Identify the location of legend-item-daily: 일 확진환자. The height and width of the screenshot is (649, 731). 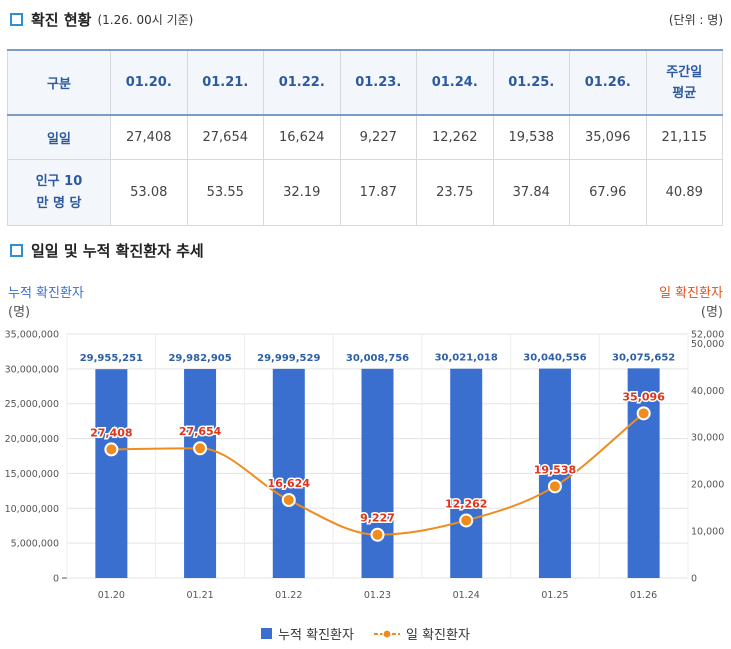
(421, 633).